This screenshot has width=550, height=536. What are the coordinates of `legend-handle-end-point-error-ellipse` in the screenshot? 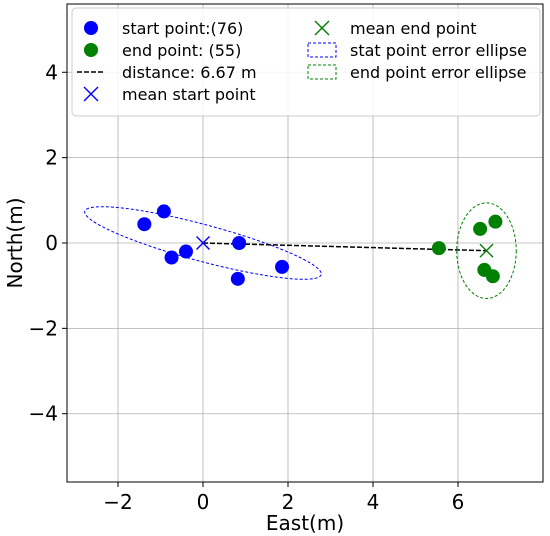 It's located at (322, 72).